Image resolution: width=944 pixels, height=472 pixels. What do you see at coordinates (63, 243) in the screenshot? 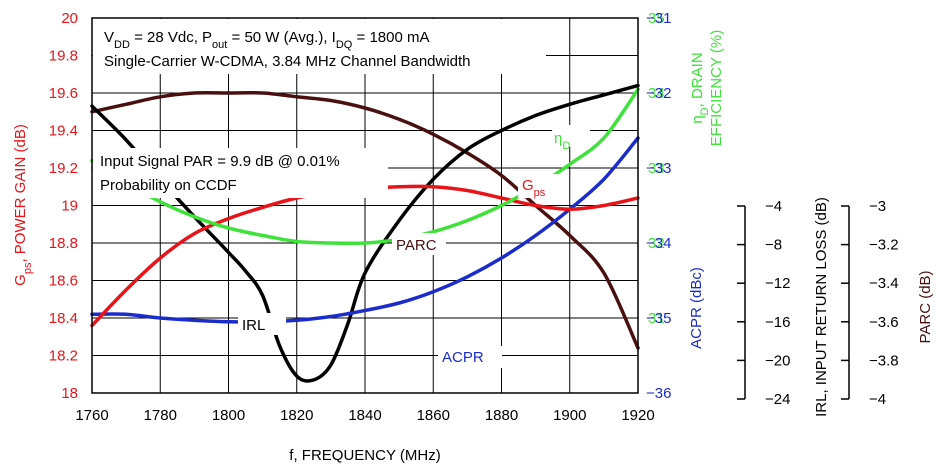
I see `gain-tick-label: 18.8` at bounding box center [63, 243].